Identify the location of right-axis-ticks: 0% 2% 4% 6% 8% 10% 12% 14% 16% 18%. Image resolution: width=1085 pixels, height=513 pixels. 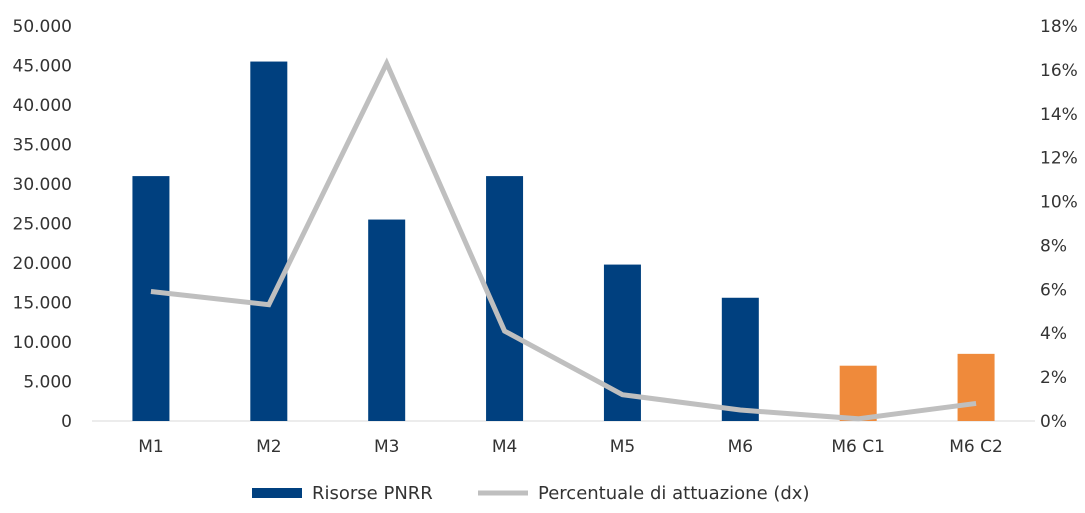
(1059, 224).